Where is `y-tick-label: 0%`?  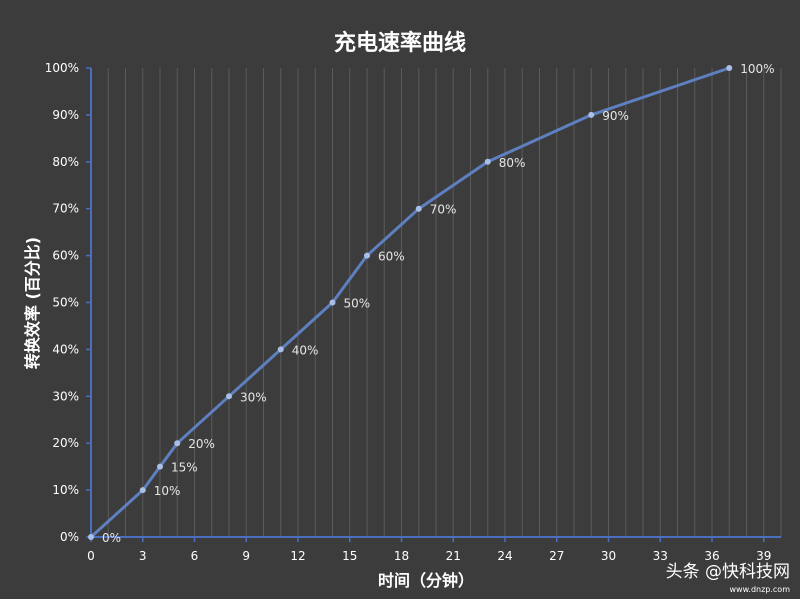 y-tick-label: 0% is located at coordinates (69, 537).